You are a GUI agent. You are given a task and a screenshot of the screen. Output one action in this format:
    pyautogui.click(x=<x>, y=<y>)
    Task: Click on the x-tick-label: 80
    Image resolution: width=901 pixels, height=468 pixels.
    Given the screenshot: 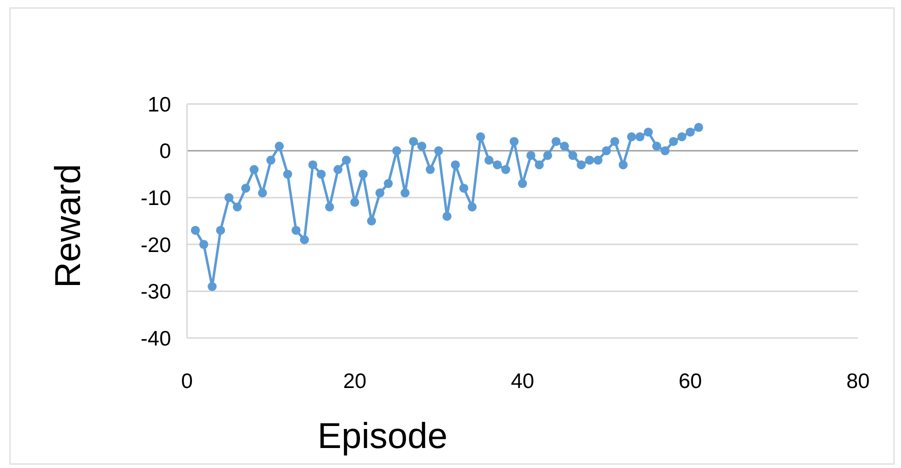 What is the action you would take?
    pyautogui.click(x=858, y=381)
    